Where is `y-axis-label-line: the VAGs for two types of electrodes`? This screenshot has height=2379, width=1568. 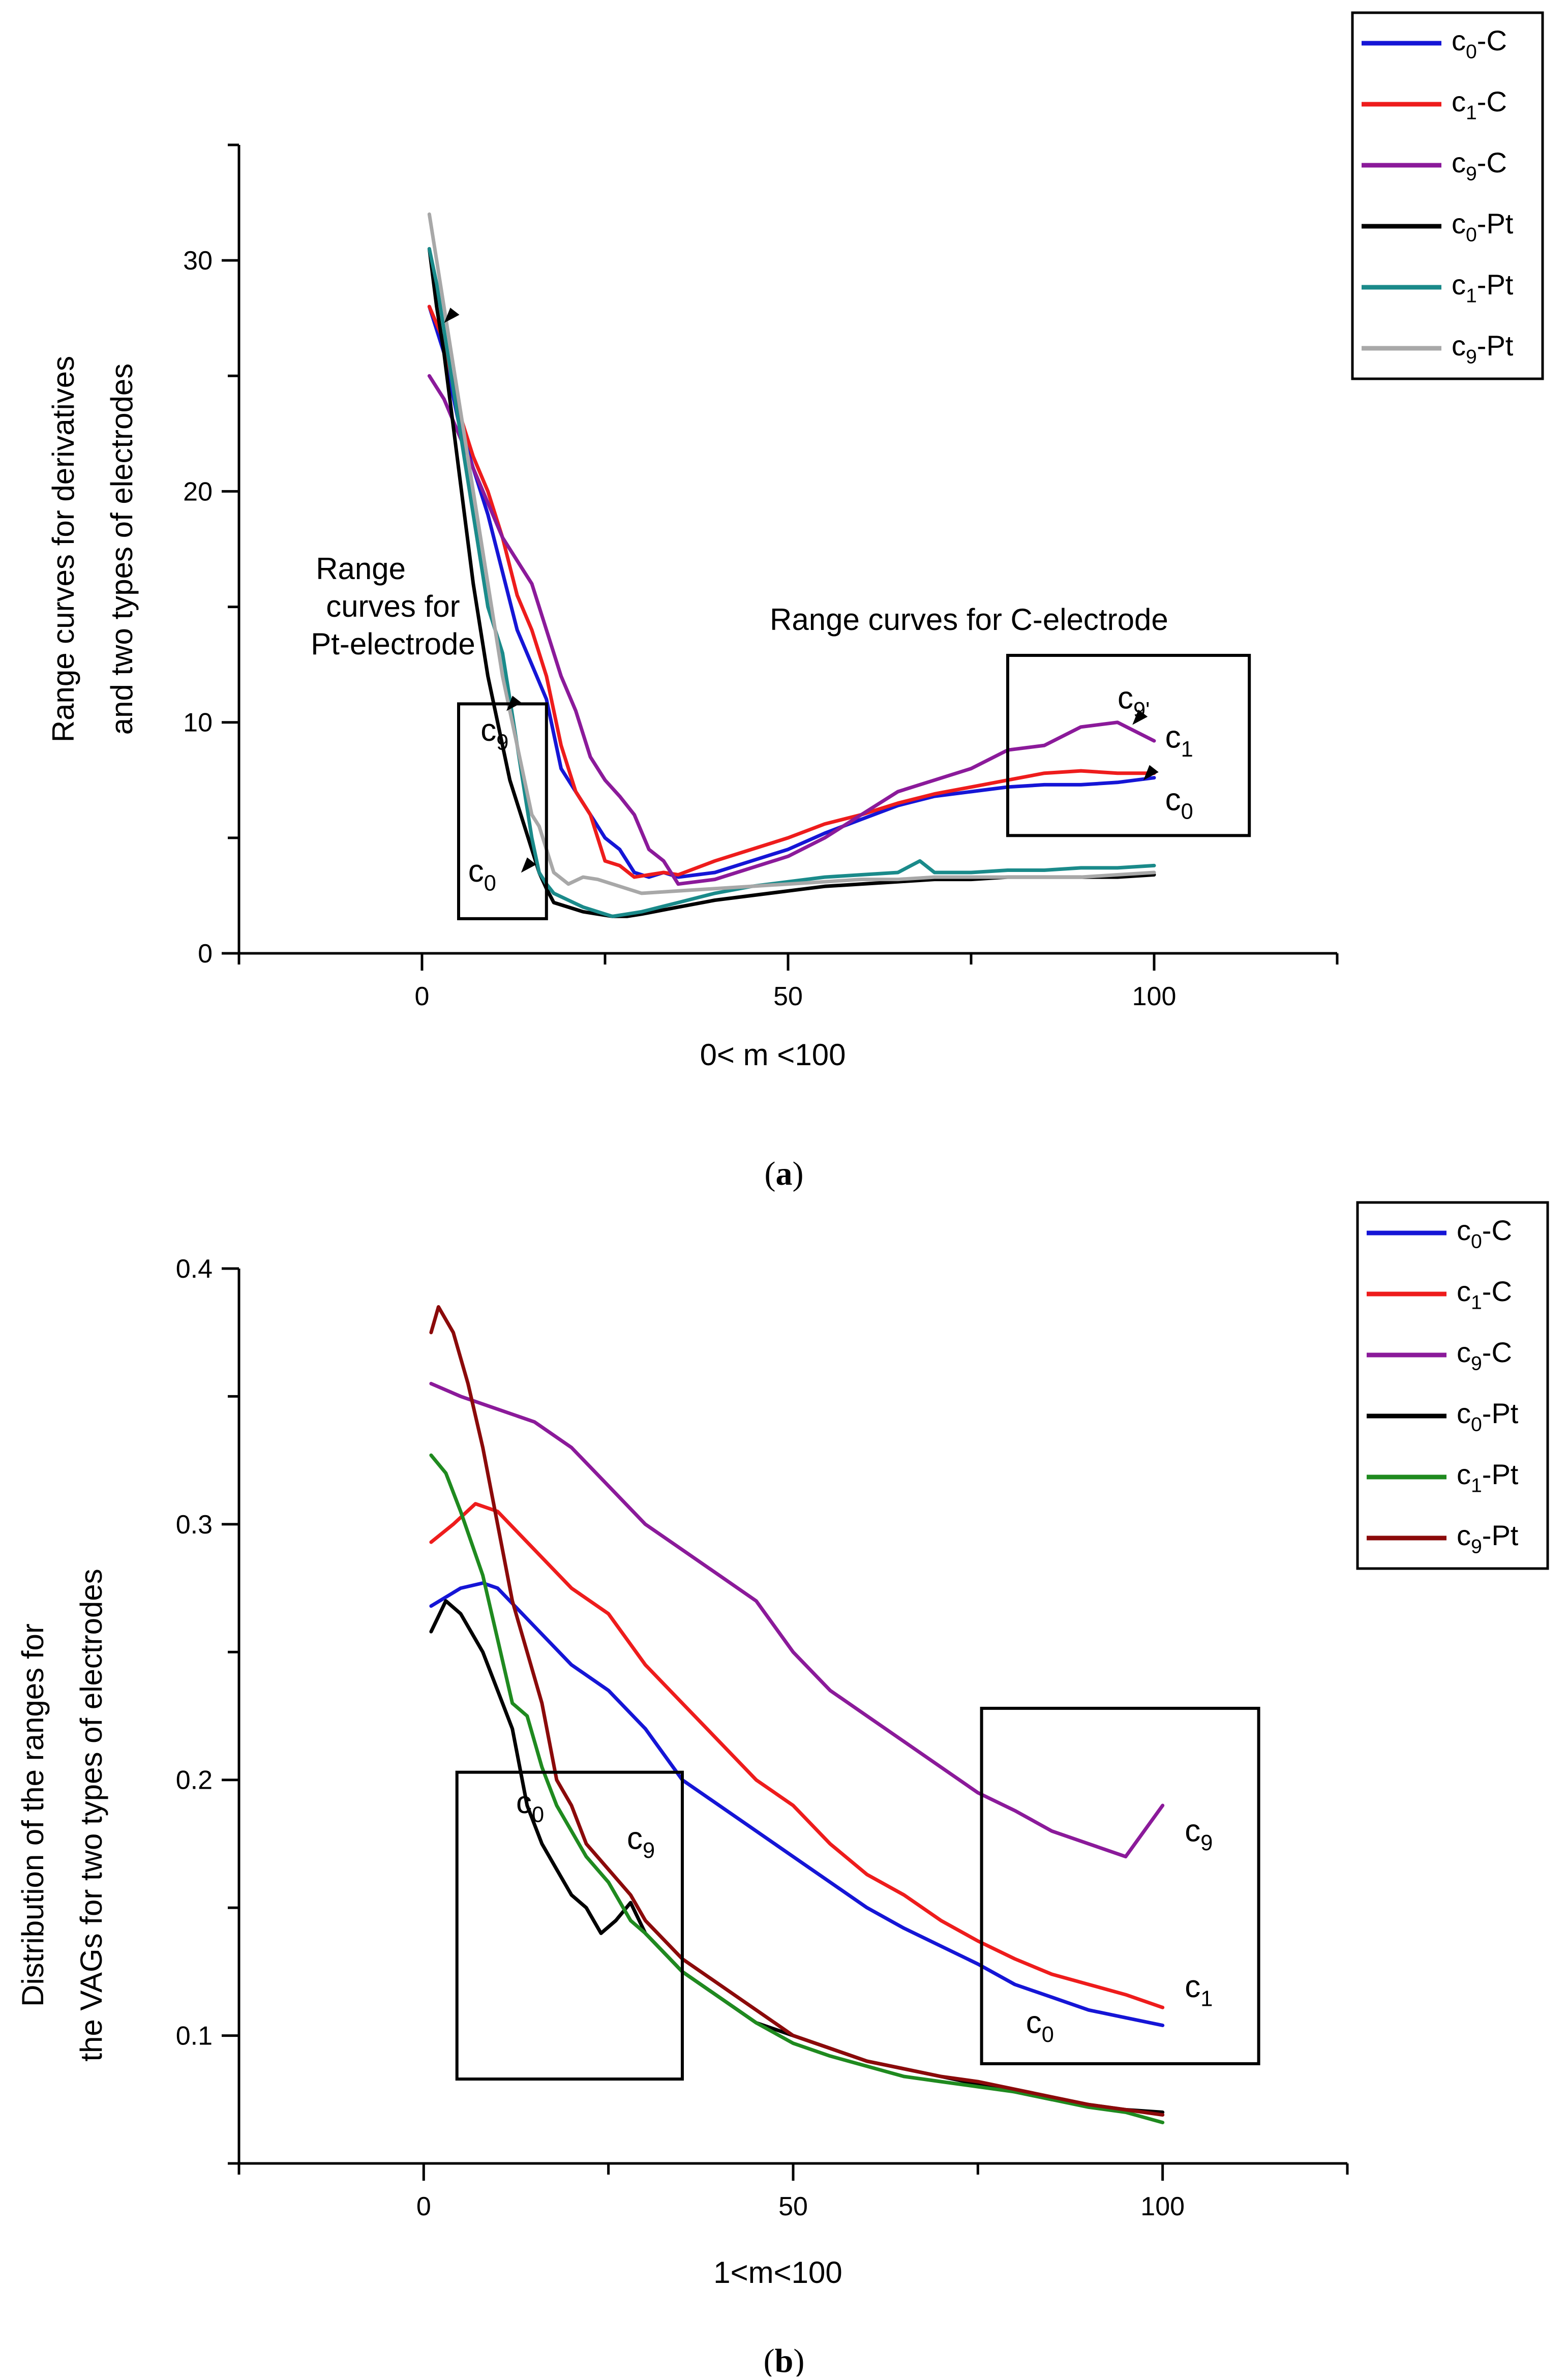
y-axis-label-line: the VAGs for two types of electrodes is located at coordinates (91, 1815).